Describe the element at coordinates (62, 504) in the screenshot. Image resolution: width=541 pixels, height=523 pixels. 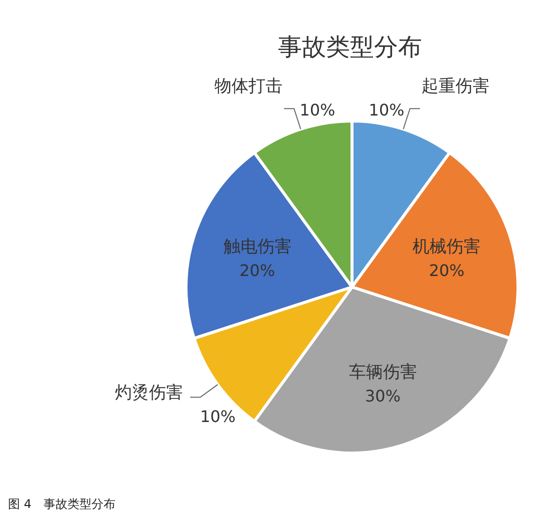
I see `annotation: 图 4 事故类型分布` at that location.